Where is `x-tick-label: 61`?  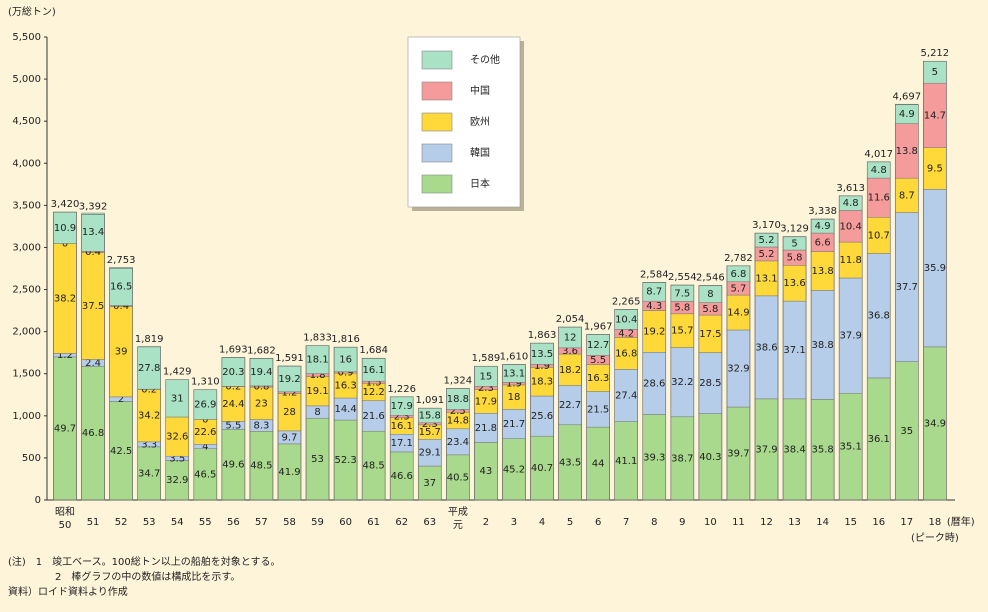 x-tick-label: 61 is located at coordinates (373, 522).